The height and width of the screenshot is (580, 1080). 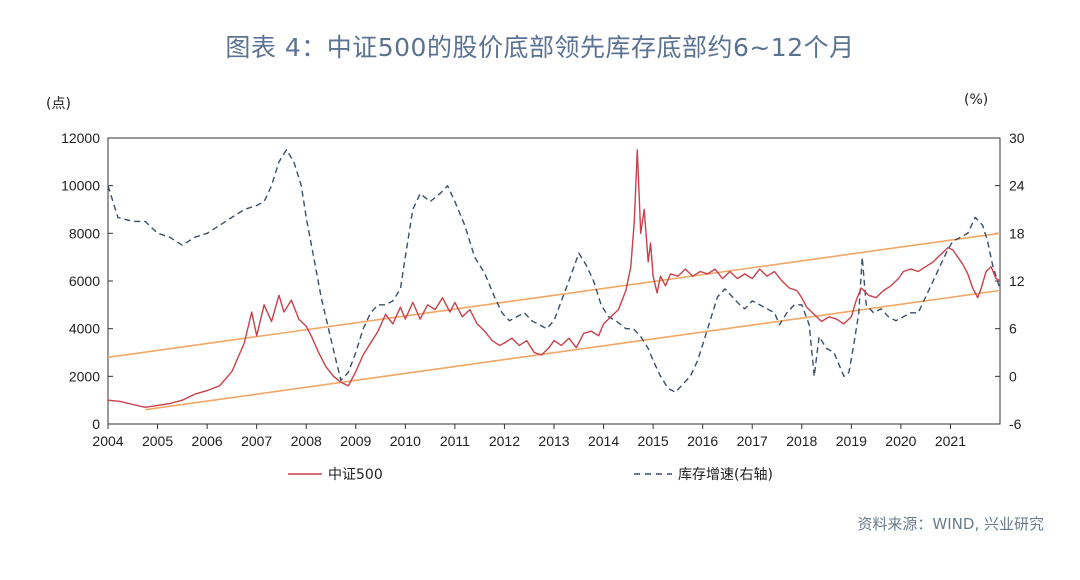 What do you see at coordinates (405, 441) in the screenshot?
I see `x-tick-label: 2010` at bounding box center [405, 441].